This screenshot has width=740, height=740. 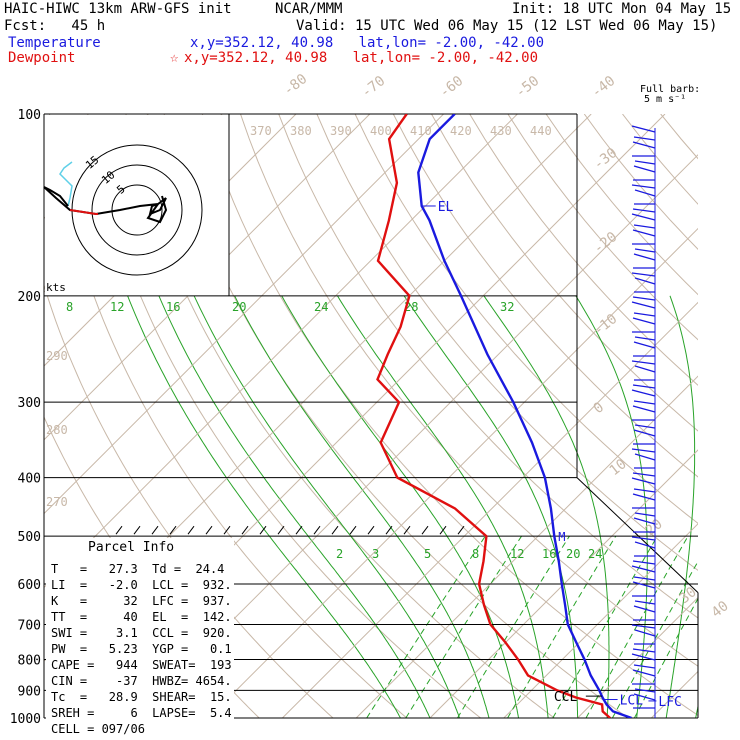 I want to click on mixing-ratio-label: 2, so click(x=339, y=554).